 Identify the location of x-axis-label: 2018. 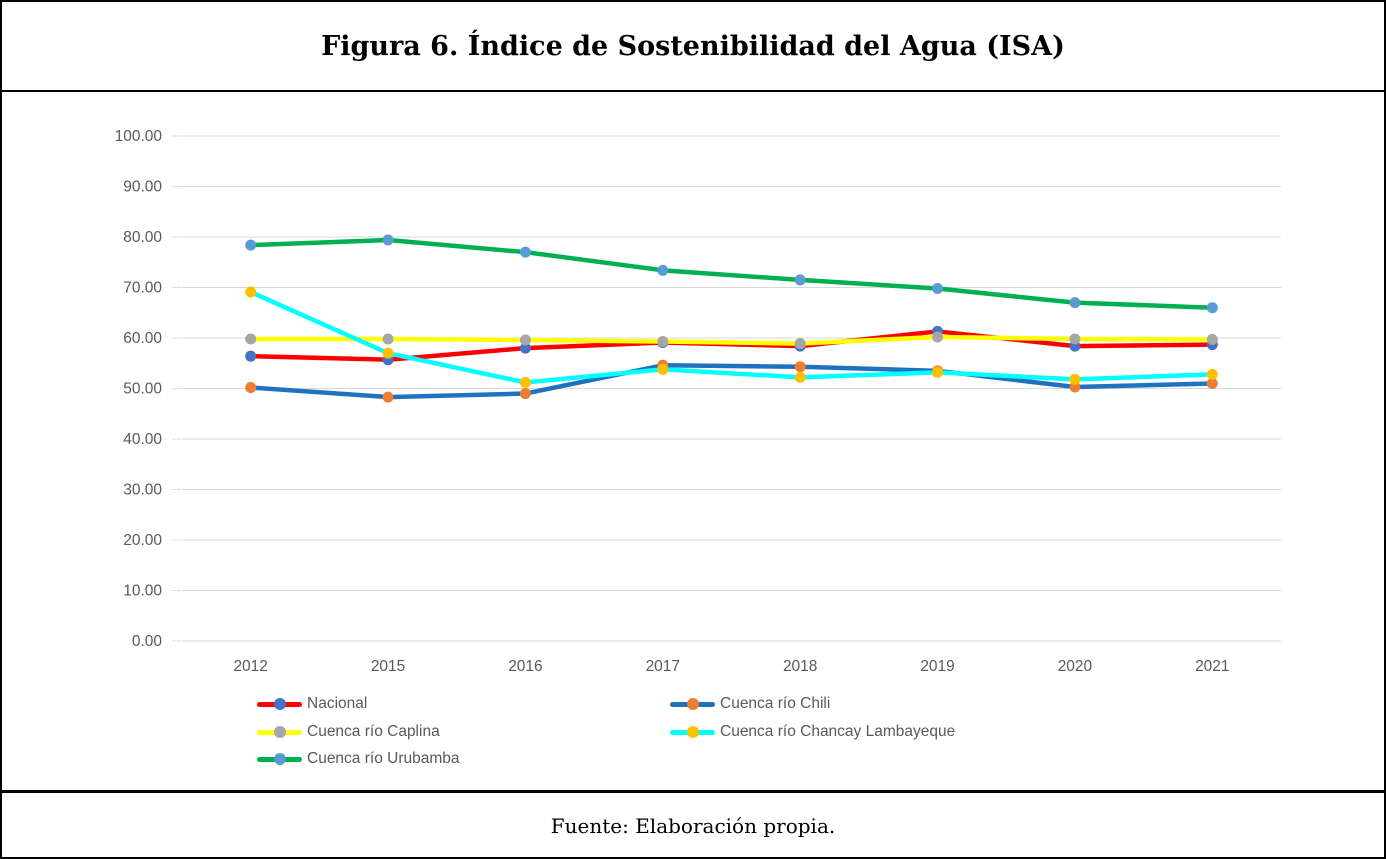
(800, 666).